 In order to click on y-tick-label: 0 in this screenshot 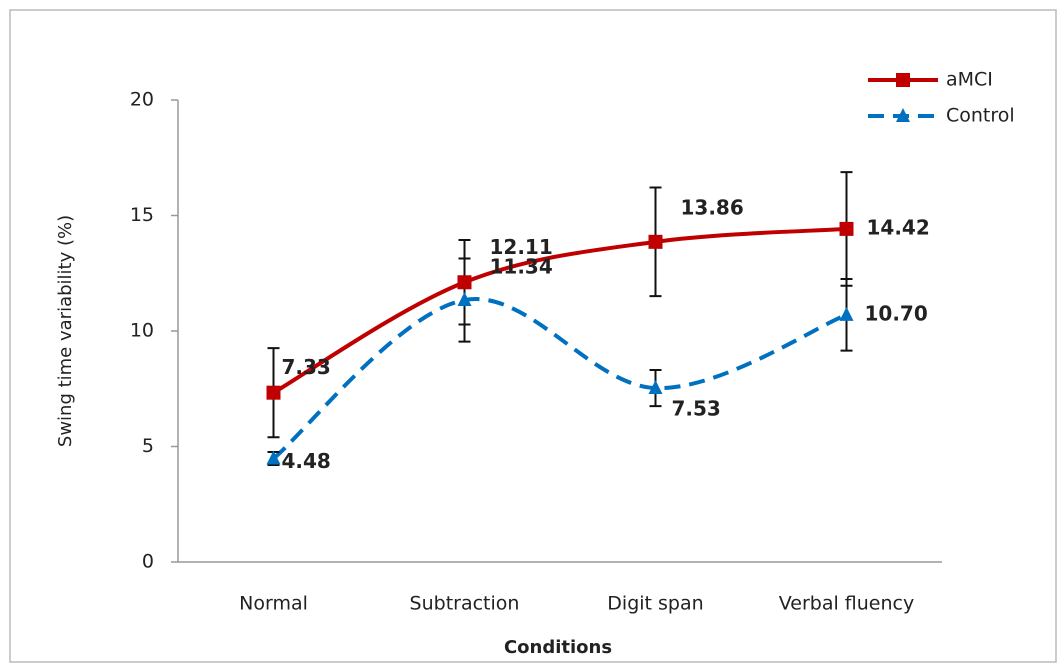, I will do `click(148, 562)`.